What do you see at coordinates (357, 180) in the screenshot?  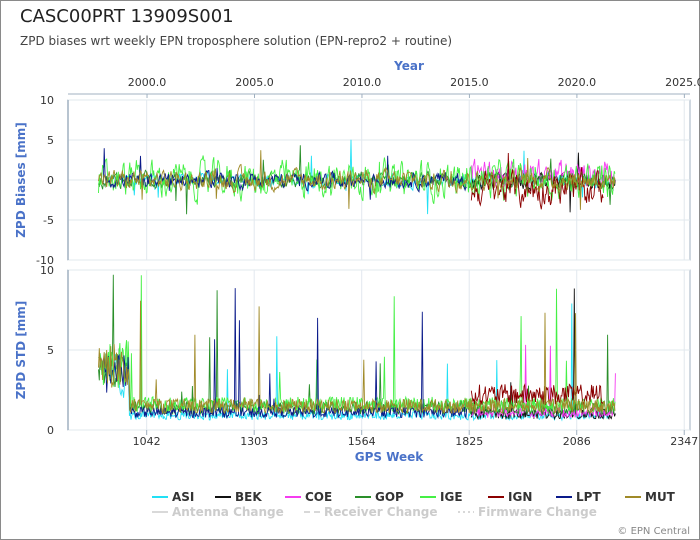 I see `bias-series-mut` at bounding box center [357, 180].